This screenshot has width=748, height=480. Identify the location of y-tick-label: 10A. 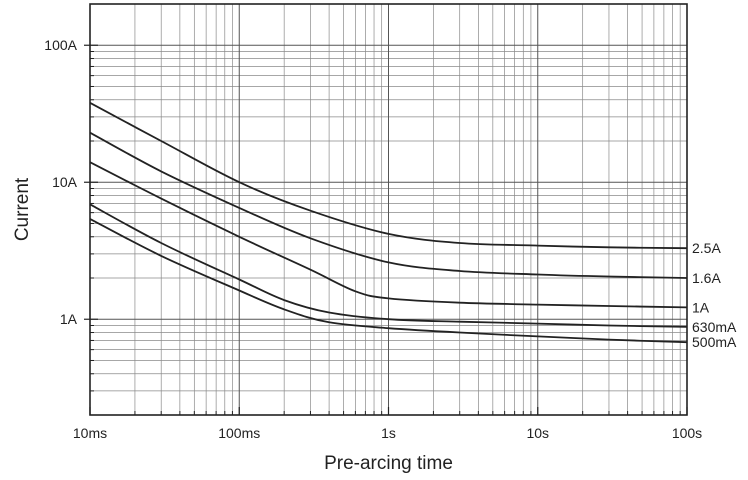
(65, 182).